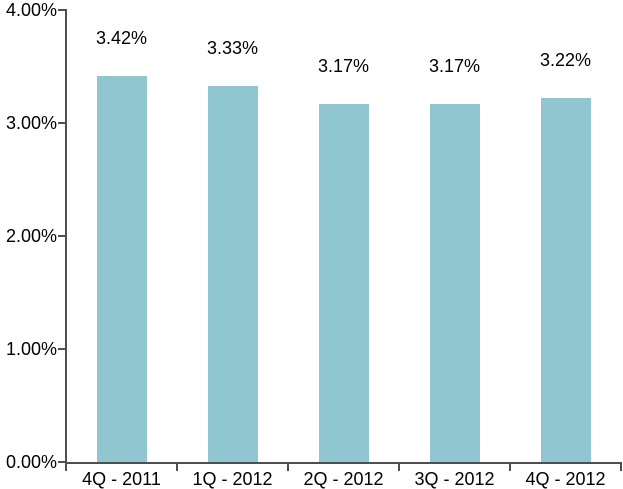 The height and width of the screenshot is (489, 623). What do you see at coordinates (31, 123) in the screenshot?
I see `y-axis-tick-label: 3.00%` at bounding box center [31, 123].